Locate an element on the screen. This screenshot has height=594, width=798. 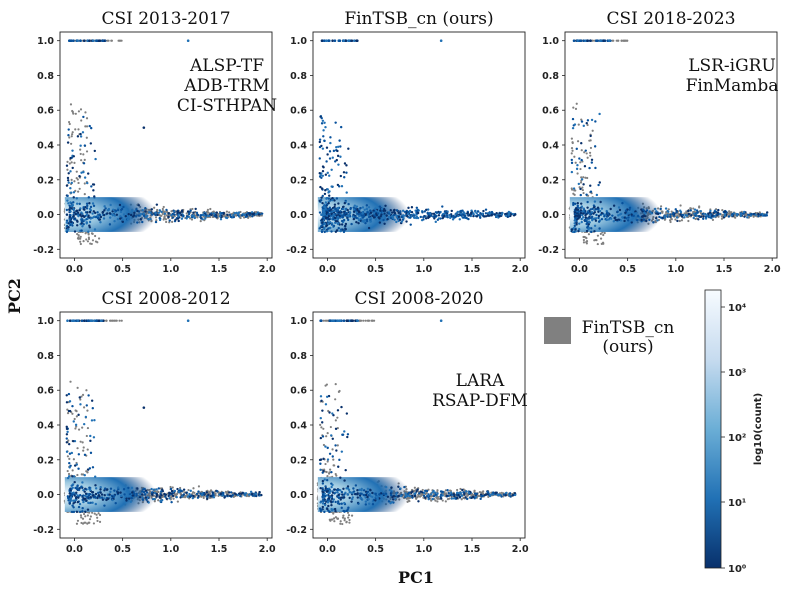
y-tick-label: 0.0 is located at coordinates (45, 495).